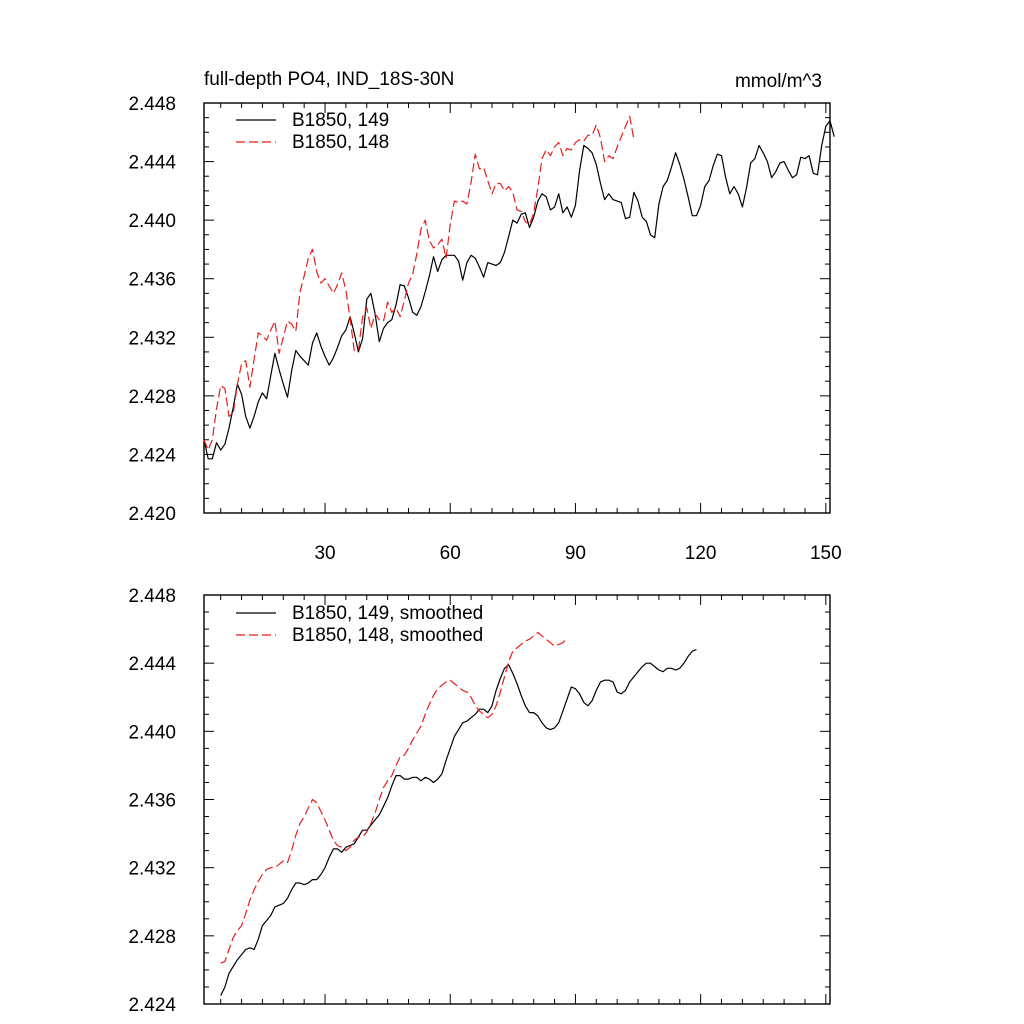 This screenshot has height=1024, width=1024. What do you see at coordinates (450, 553) in the screenshot?
I see `x-tick-label: 60` at bounding box center [450, 553].